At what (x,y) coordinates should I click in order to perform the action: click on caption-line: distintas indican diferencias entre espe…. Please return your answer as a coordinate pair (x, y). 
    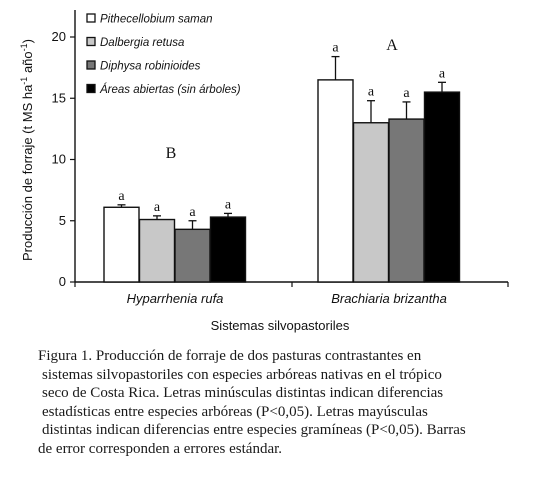
    Looking at the image, I should click on (254, 430).